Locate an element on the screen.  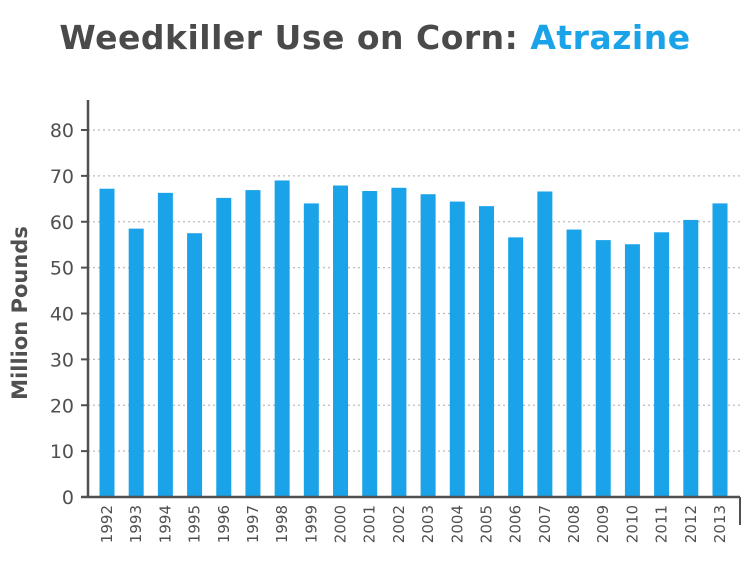
bar-2008 is located at coordinates (574, 363).